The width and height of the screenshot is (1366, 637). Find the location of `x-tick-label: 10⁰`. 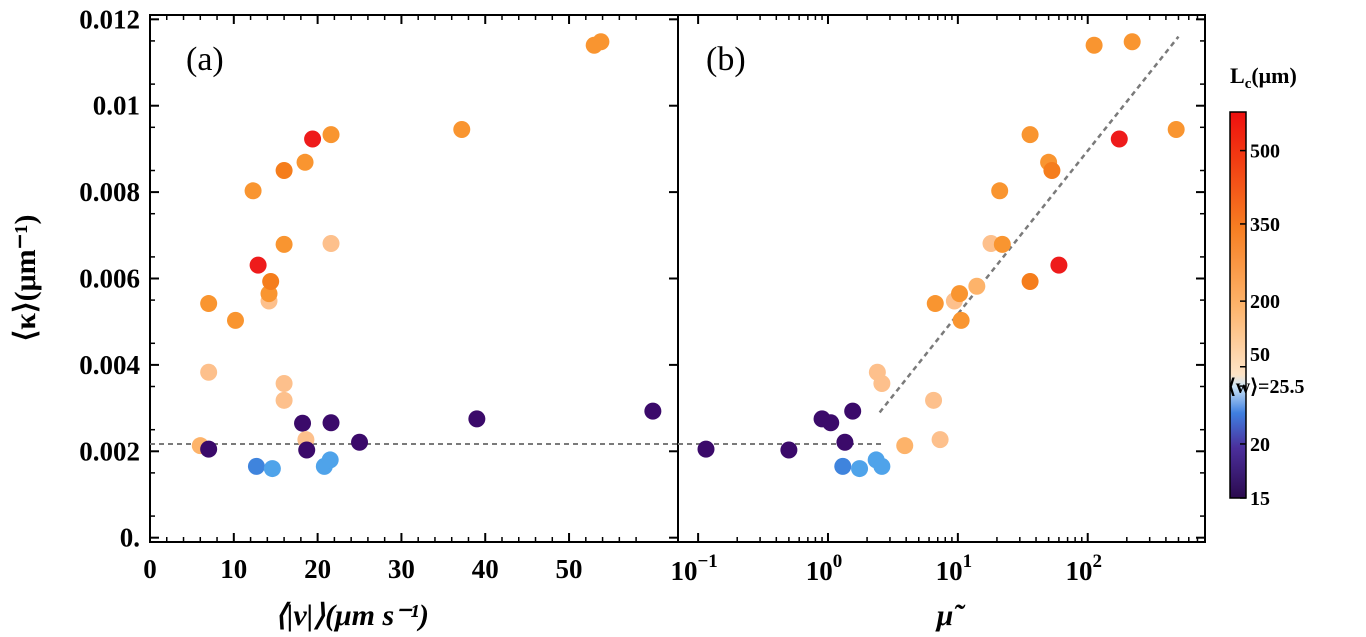

x-tick-label: 10⁰ is located at coordinates (824, 568).